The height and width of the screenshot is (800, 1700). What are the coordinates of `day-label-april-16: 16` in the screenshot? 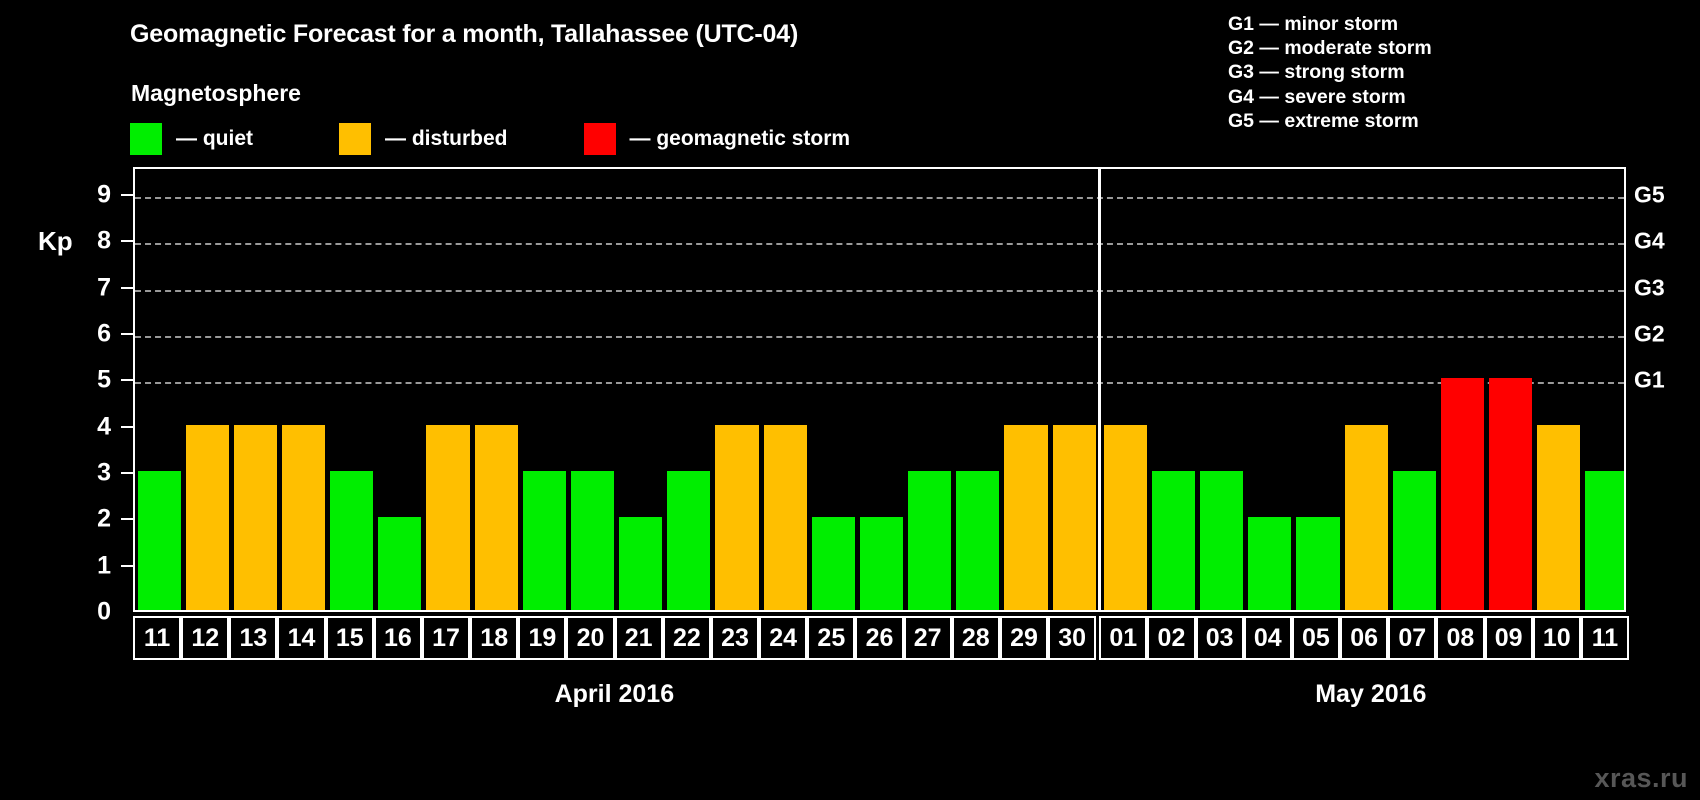 It's located at (397, 638).